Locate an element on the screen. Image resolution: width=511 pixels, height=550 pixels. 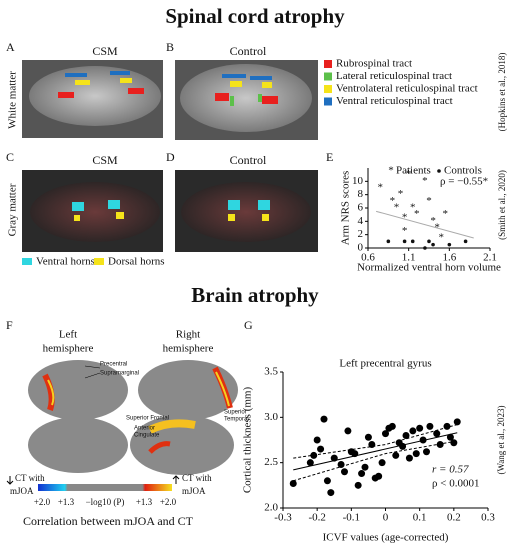
y-tick-label: 4 is located at coordinates (361, 221).